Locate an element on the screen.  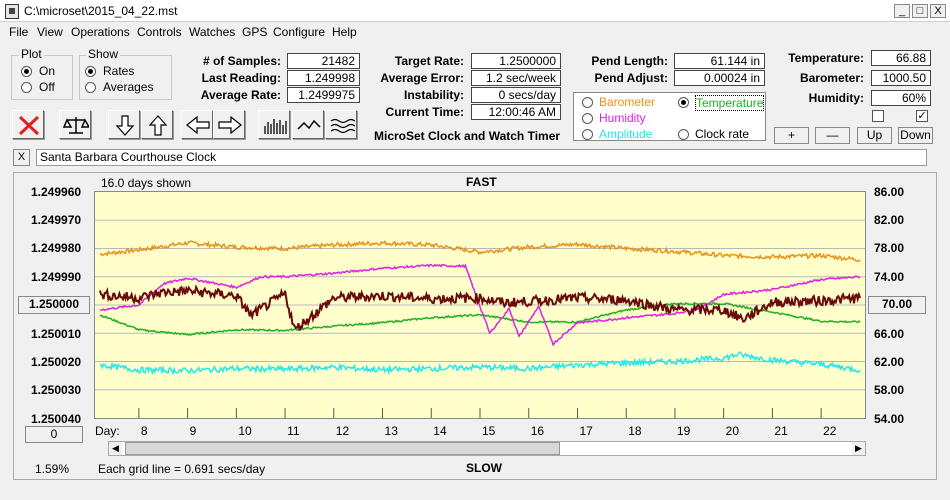
humidity-field-label: Humidity: is located at coordinates (836, 98).